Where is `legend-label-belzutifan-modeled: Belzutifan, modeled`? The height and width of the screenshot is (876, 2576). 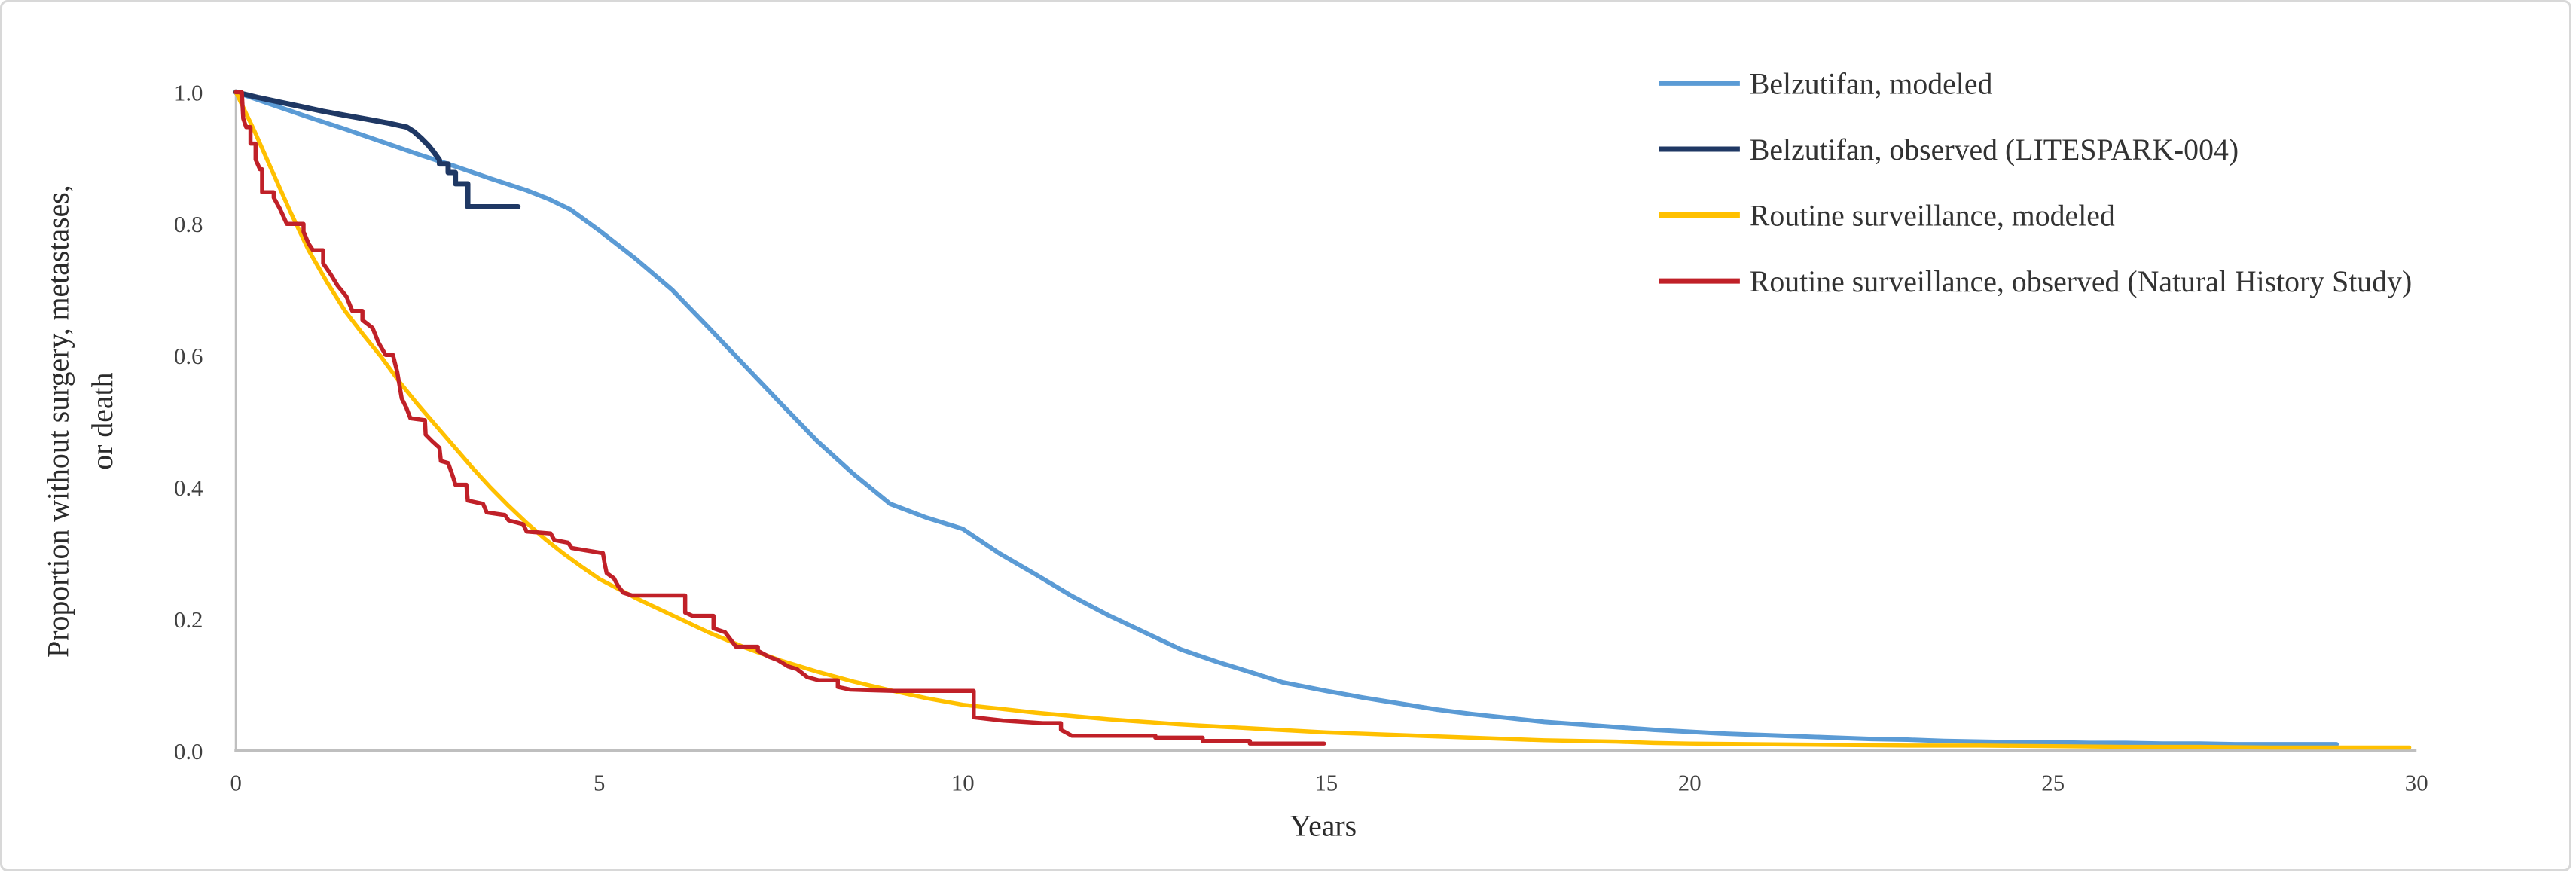 legend-label-belzutifan-modeled: Belzutifan, modeled is located at coordinates (1872, 83).